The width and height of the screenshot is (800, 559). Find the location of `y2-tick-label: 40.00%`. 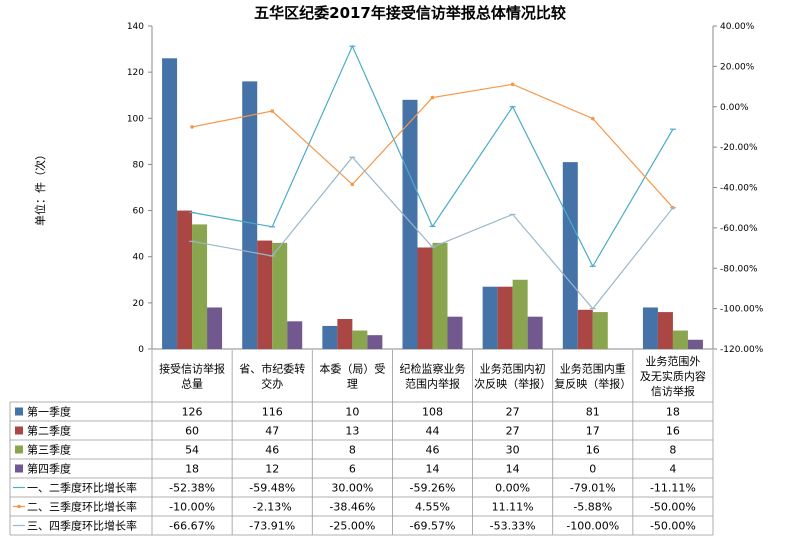

y2-tick-label: 40.00% is located at coordinates (737, 27).